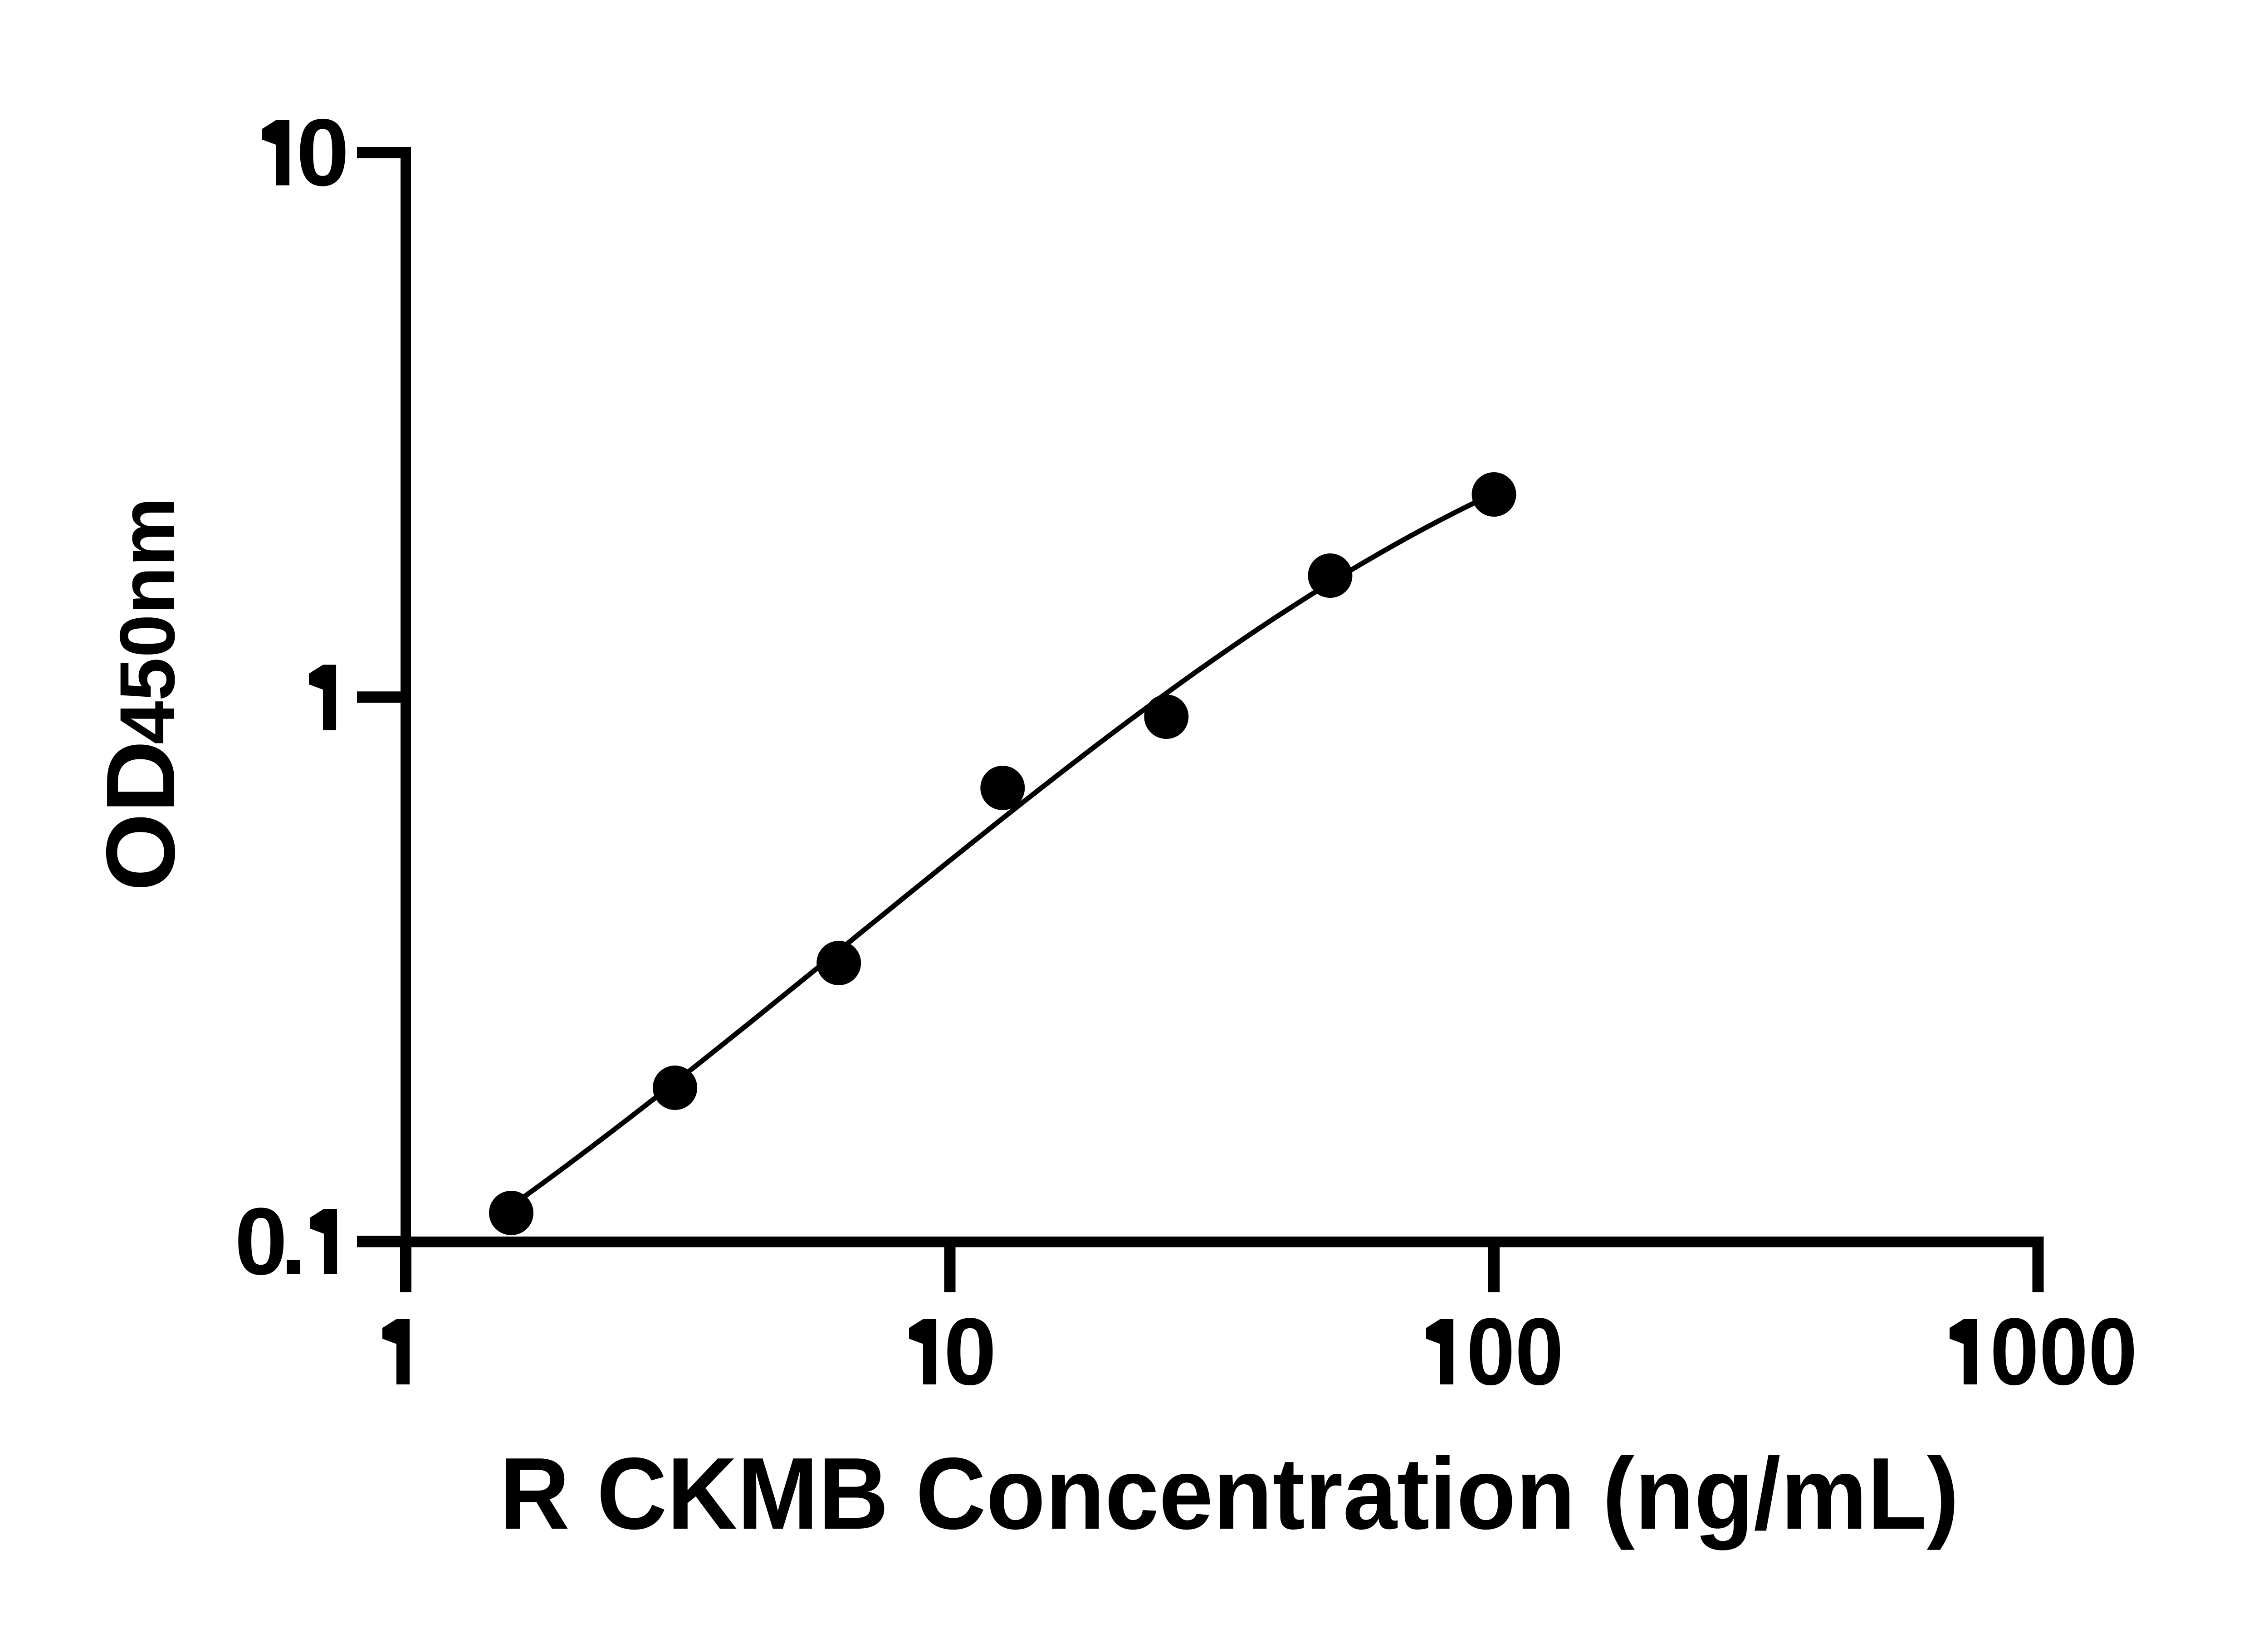 Image resolution: width=2268 pixels, height=1633 pixels. What do you see at coordinates (1515, 1351) in the screenshot?
I see `svg-text: 00` at bounding box center [1515, 1351].